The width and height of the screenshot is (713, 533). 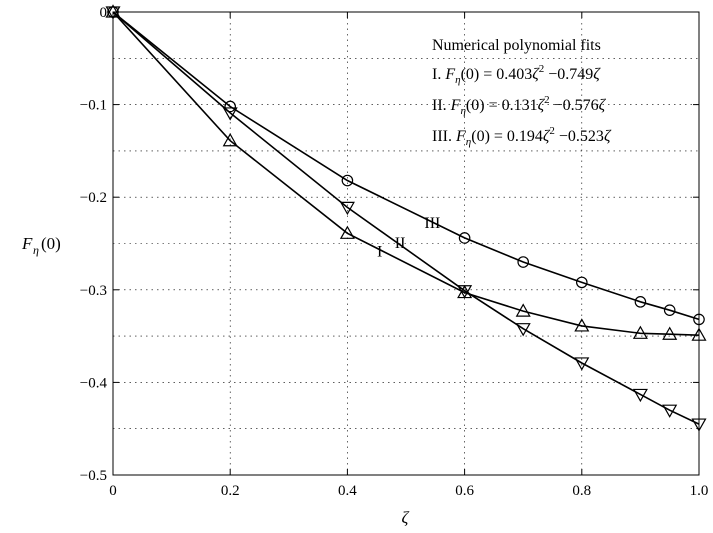 What do you see at coordinates (51, 243) in the screenshot?
I see `svg-text: (0)` at bounding box center [51, 243].